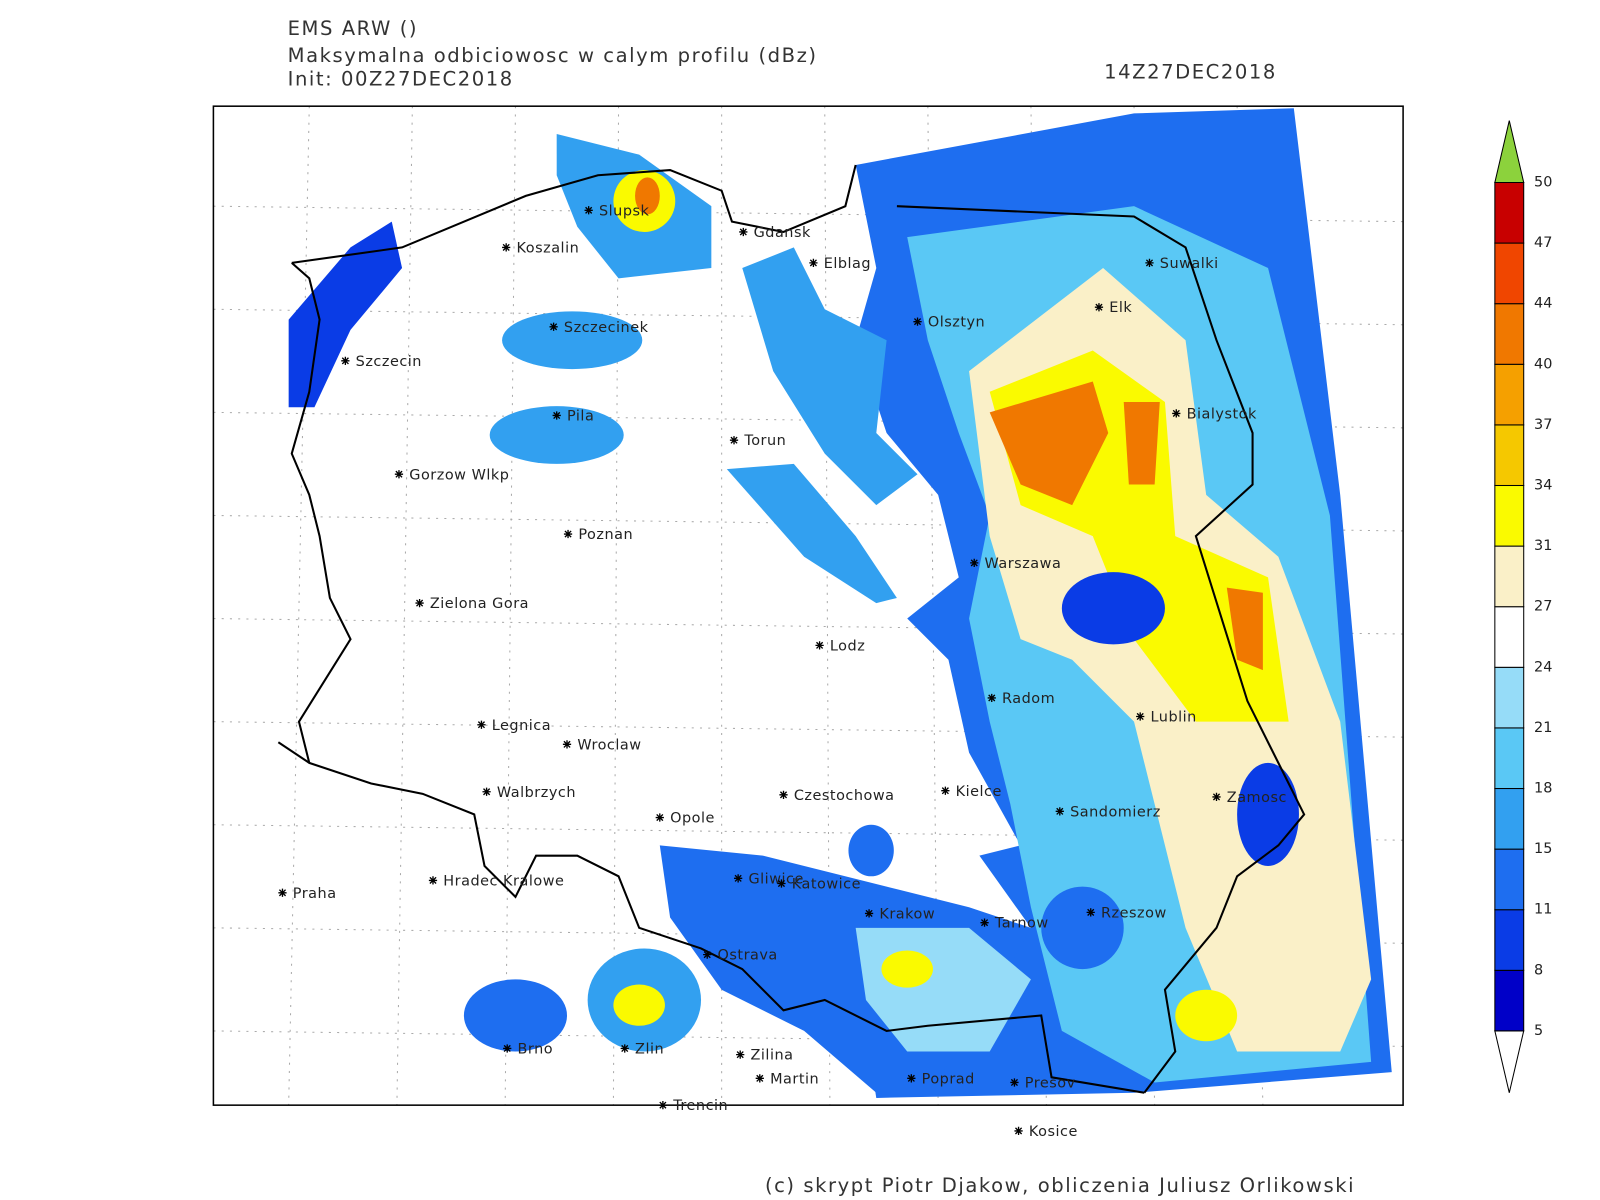  What do you see at coordinates (775, 879) in the screenshot?
I see `city-label: Gliwice` at bounding box center [775, 879].